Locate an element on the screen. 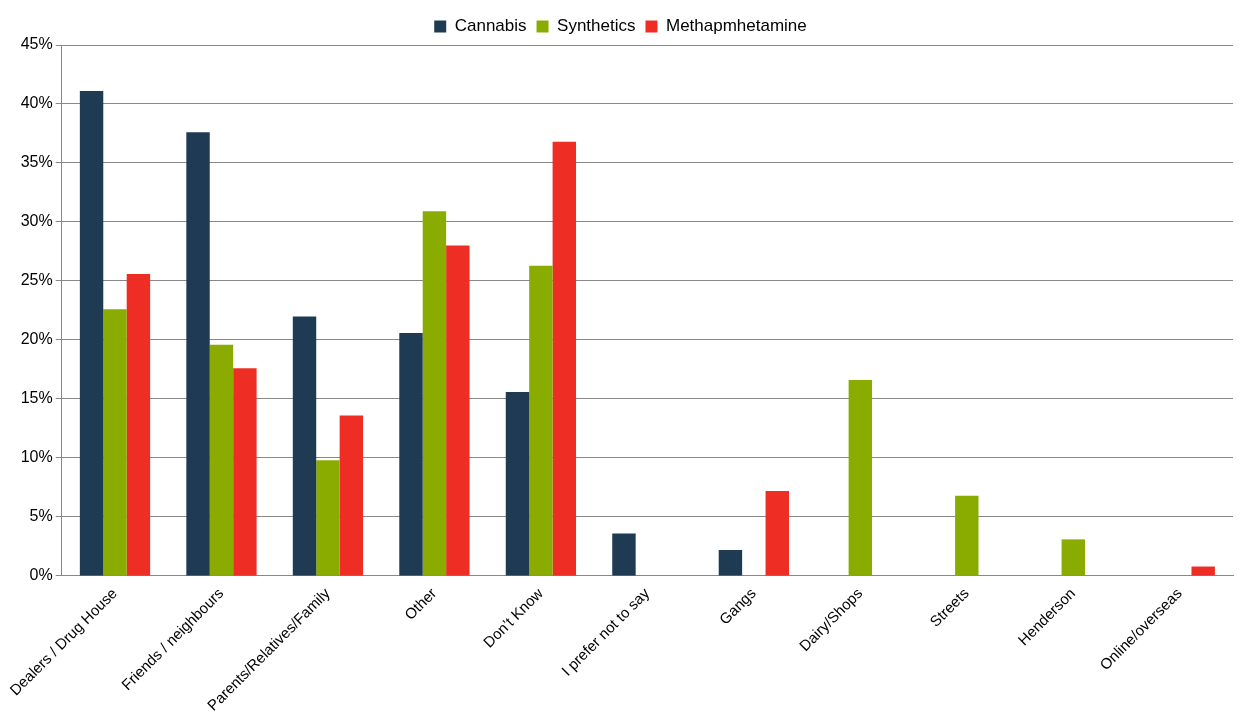 This screenshot has height=726, width=1251. legend-label: Synthetics is located at coordinates (596, 26).